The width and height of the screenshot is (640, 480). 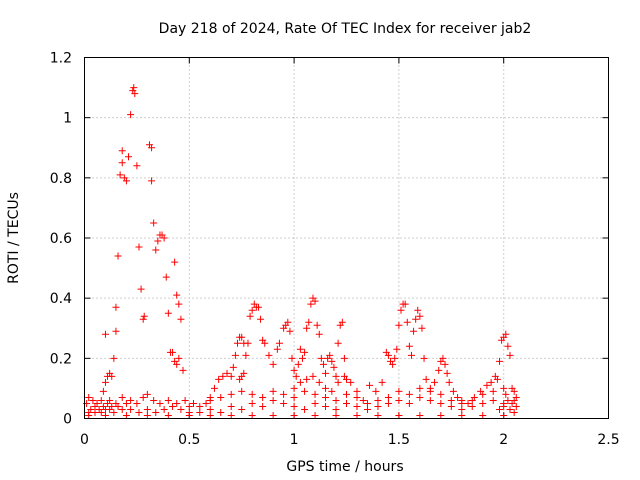 What do you see at coordinates (61, 239) in the screenshot?
I see `y-tick-label: 0.6` at bounding box center [61, 239].